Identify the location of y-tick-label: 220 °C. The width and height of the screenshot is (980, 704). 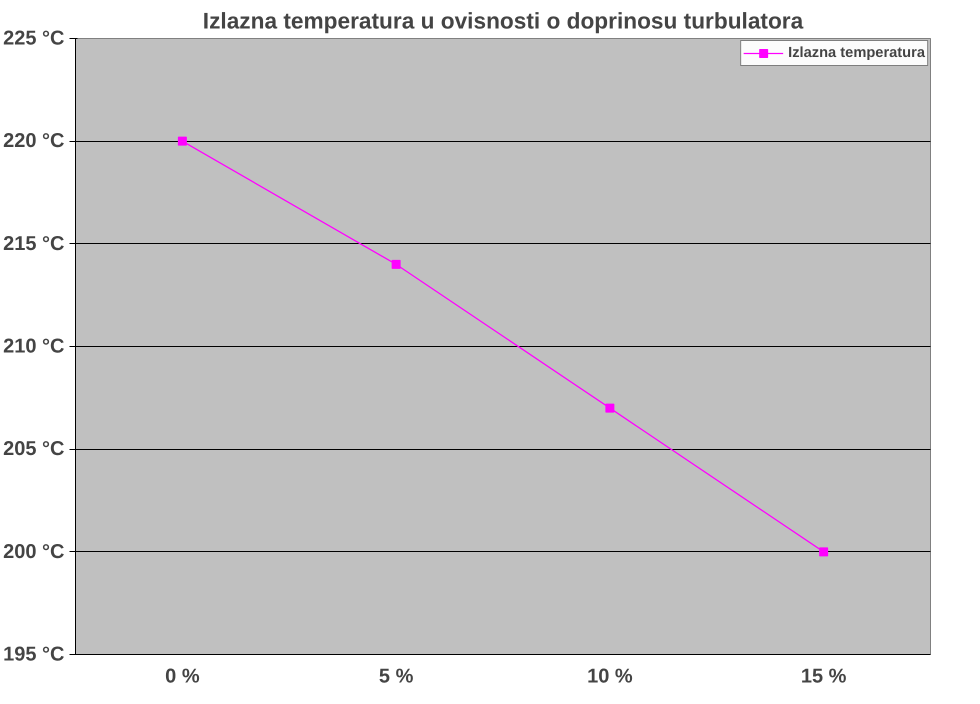
(34, 141).